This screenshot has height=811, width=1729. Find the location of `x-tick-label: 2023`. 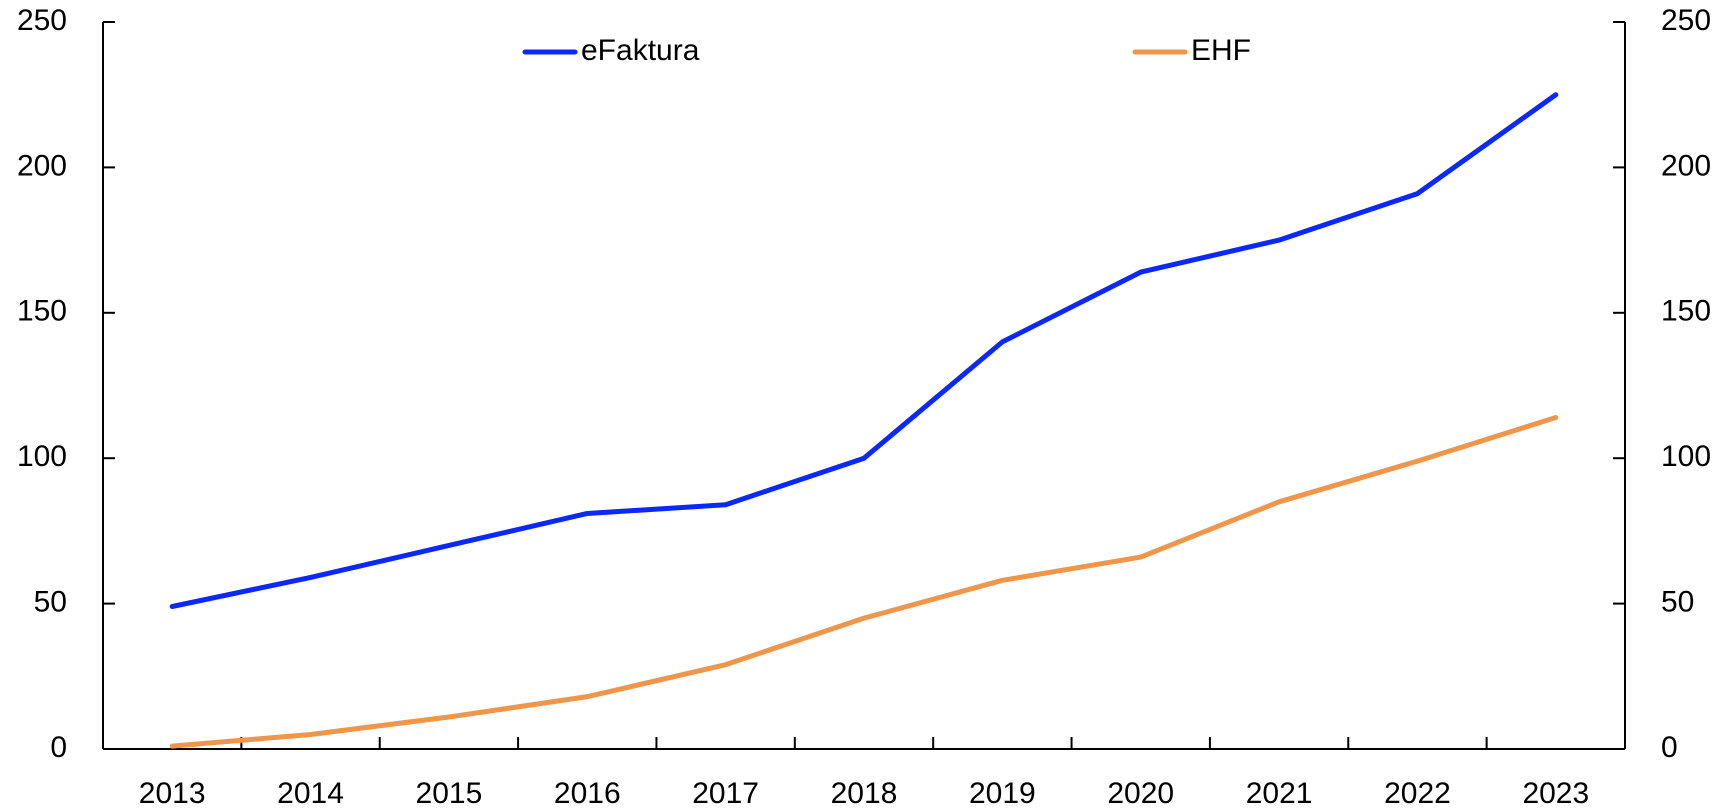

x-tick-label: 2023 is located at coordinates (1555, 793).